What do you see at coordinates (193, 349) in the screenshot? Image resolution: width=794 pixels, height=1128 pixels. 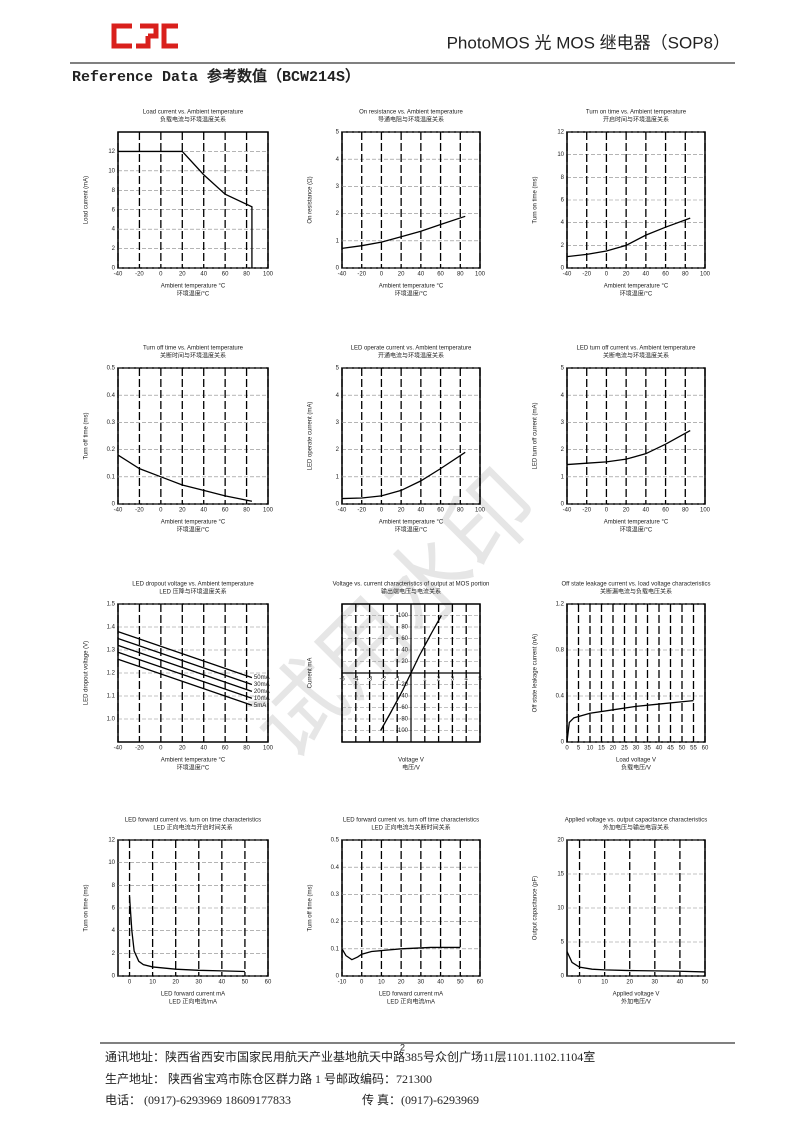 I see `chart-title: Turn off time vs. Ambient temperature` at bounding box center [193, 349].